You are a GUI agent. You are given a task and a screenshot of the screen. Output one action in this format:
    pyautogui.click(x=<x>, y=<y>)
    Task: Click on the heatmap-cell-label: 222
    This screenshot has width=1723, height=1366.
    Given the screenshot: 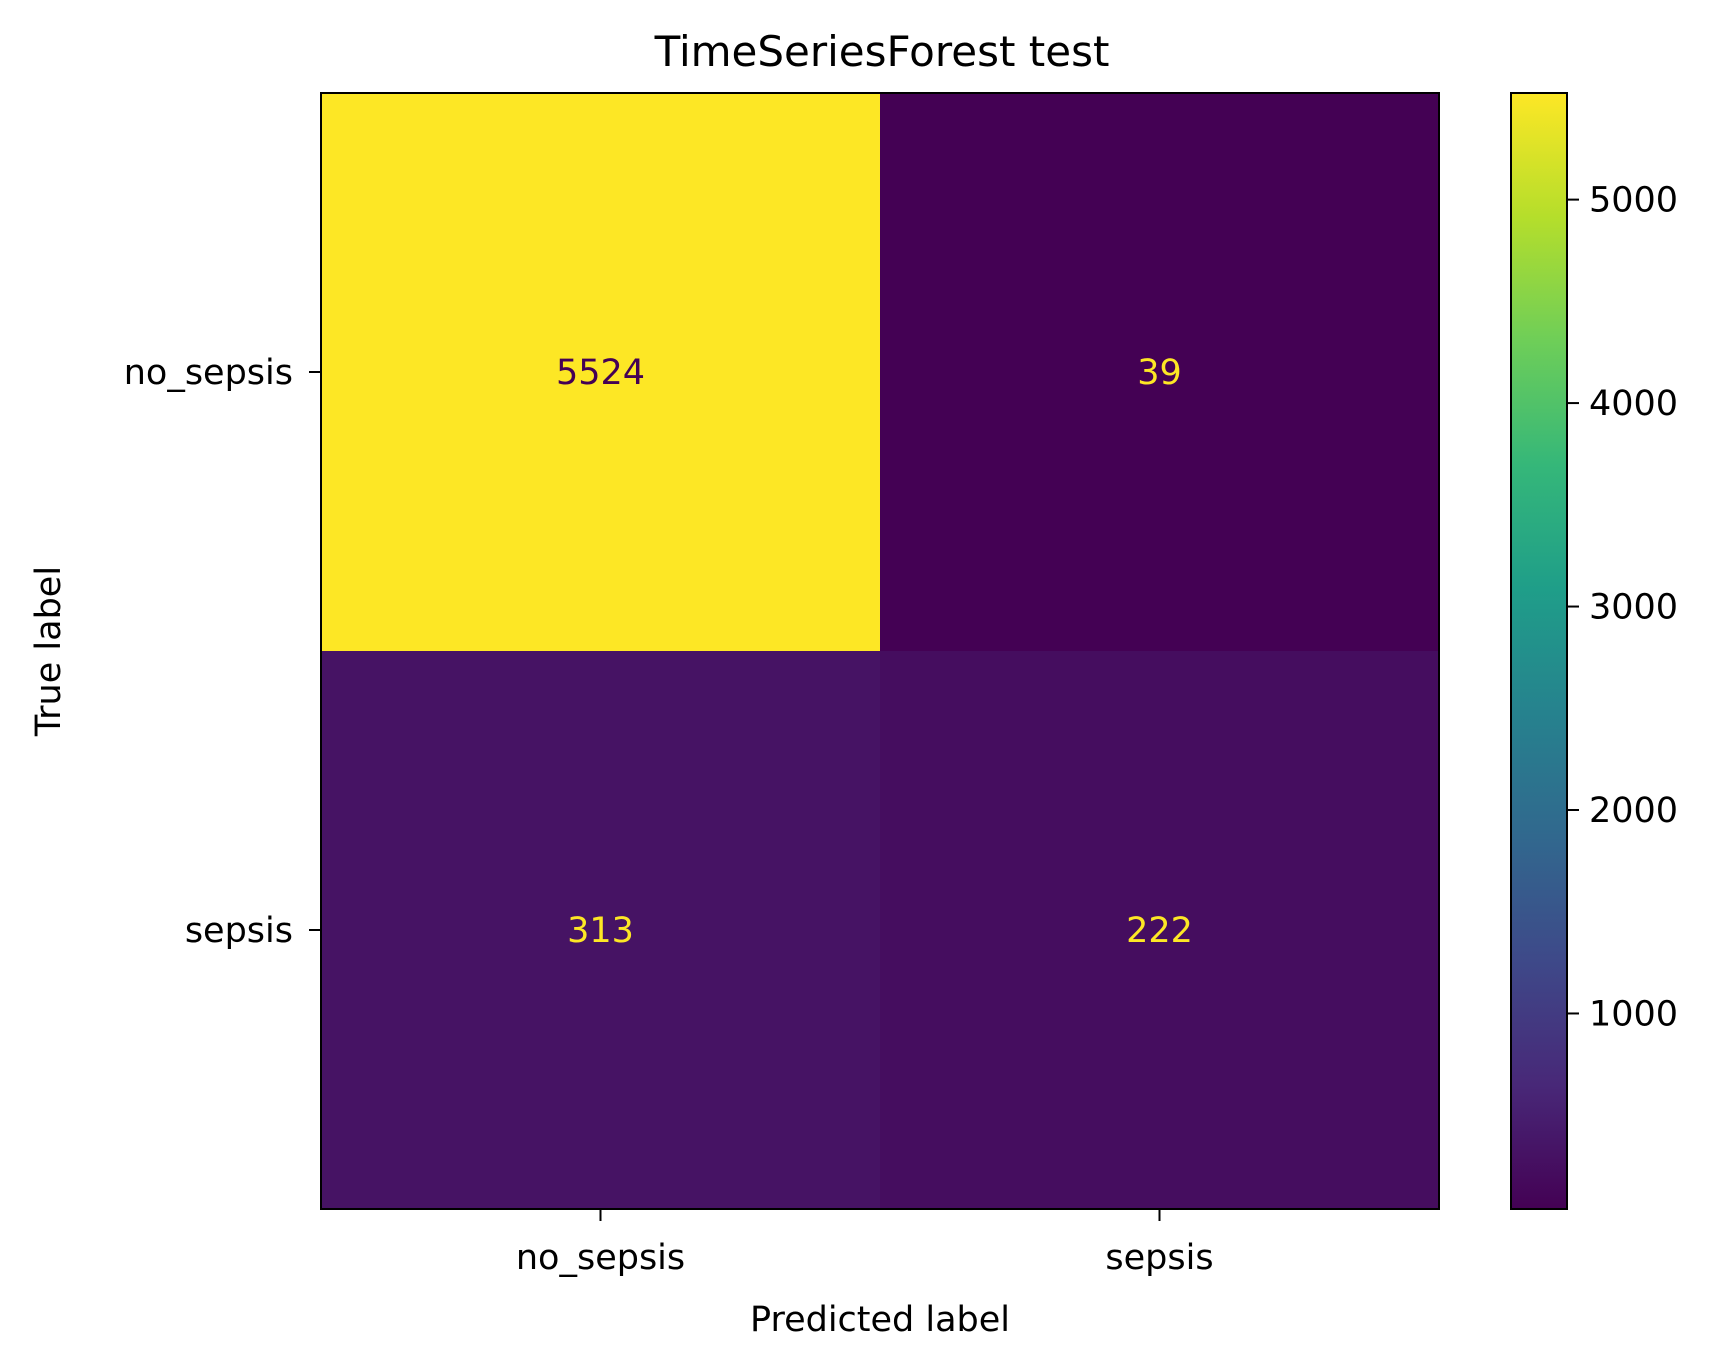 What is the action you would take?
    pyautogui.click(x=1159, y=931)
    